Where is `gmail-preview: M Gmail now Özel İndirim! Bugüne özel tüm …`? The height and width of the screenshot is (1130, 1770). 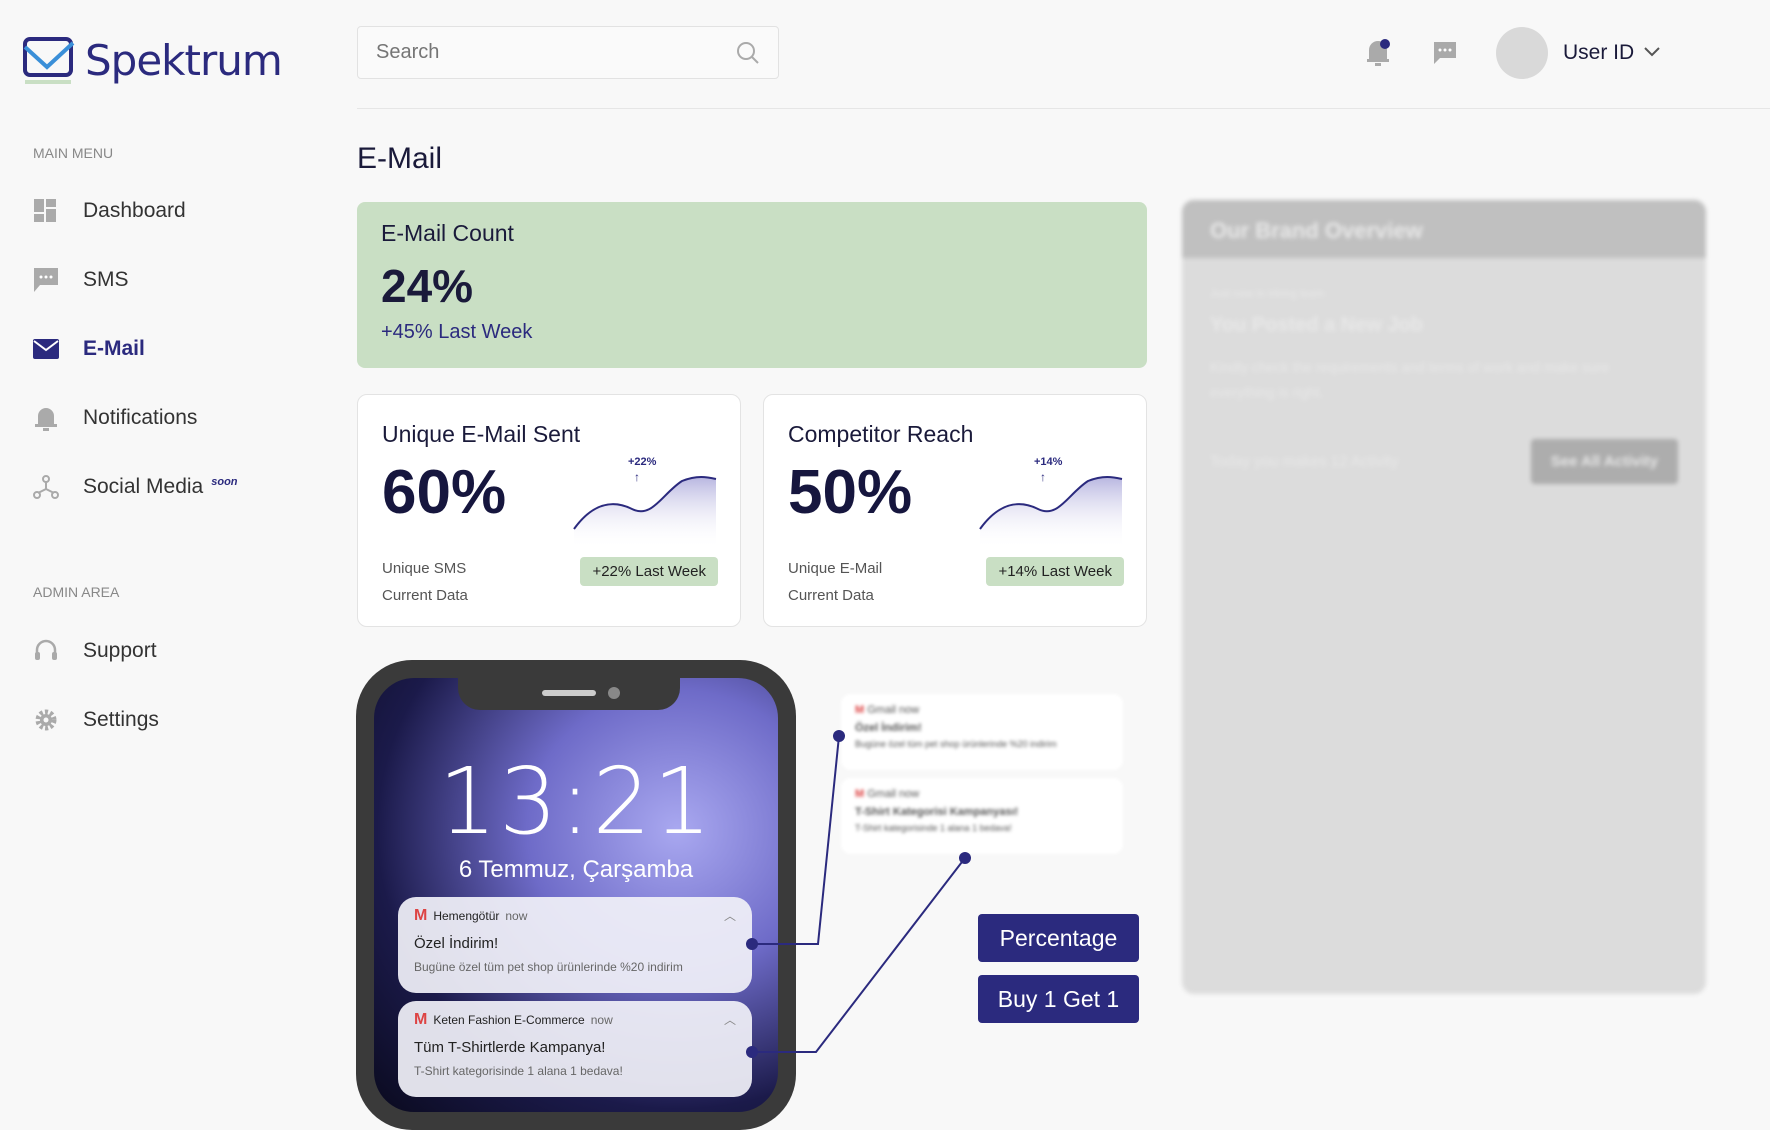 gmail-preview: M Gmail now Özel İndirim! Bugüne özel tüm … is located at coordinates (982, 732).